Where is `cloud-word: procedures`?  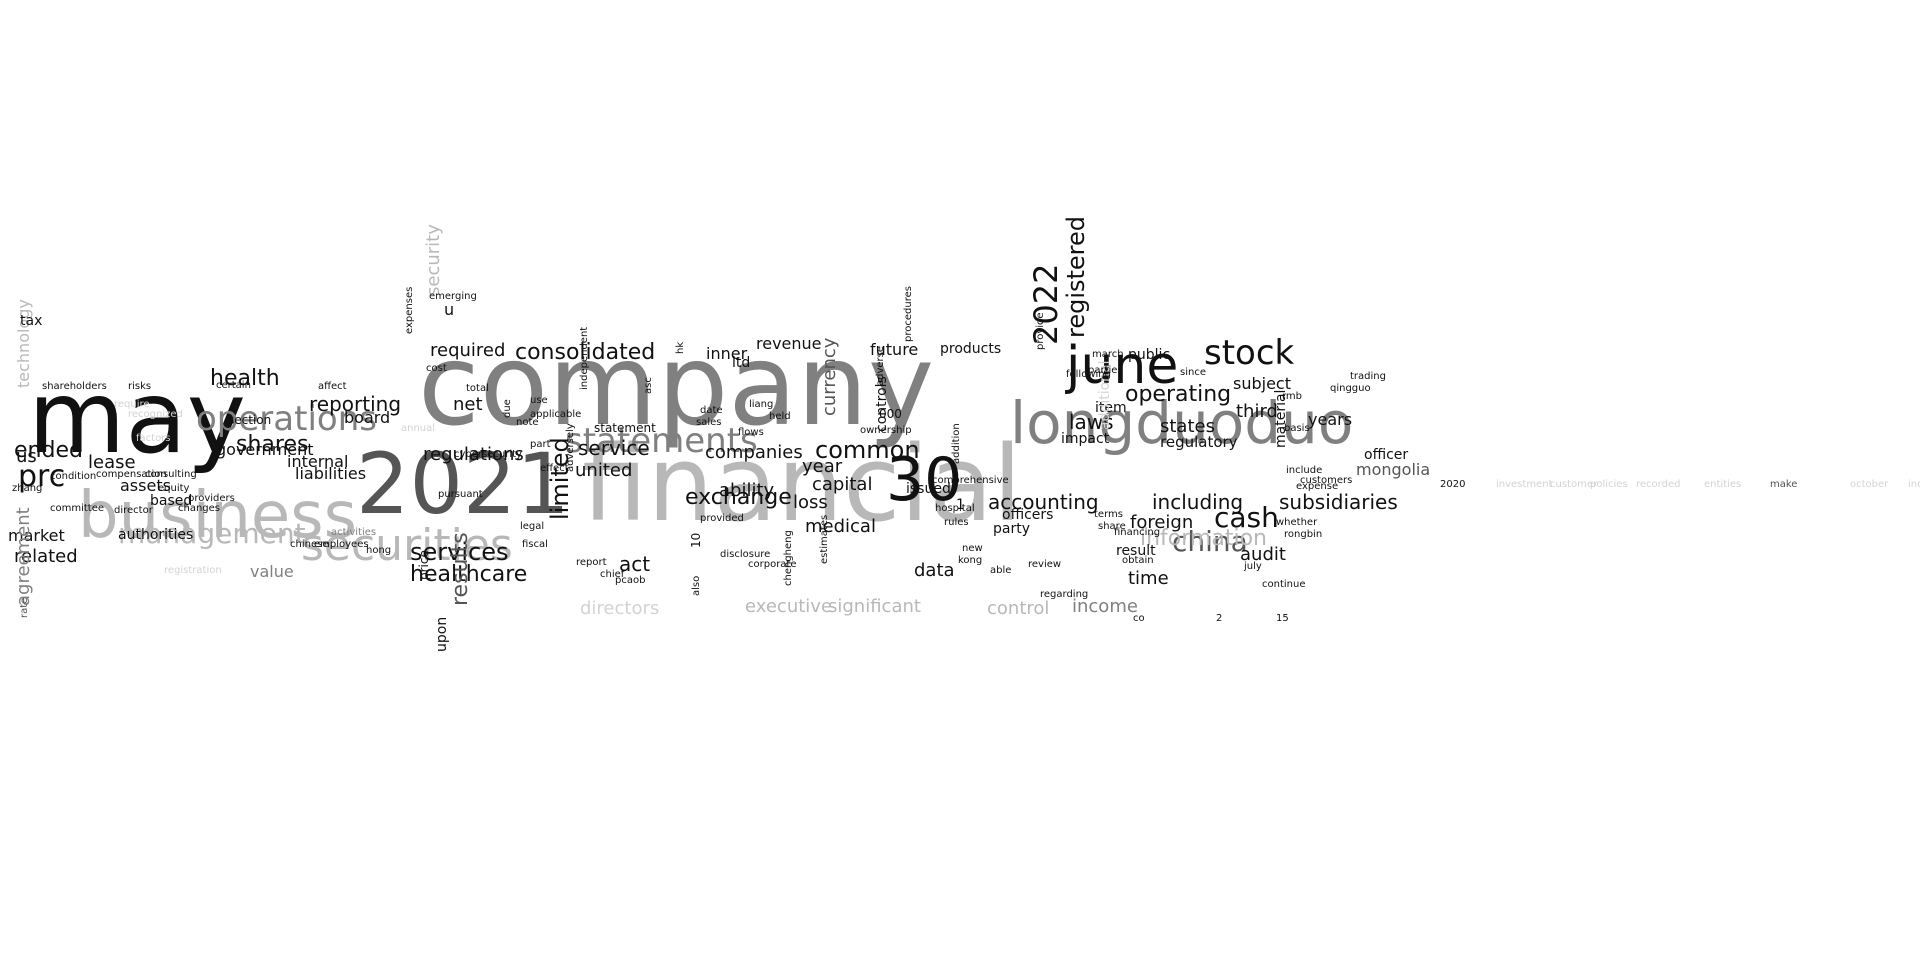 cloud-word: procedures is located at coordinates (908, 314).